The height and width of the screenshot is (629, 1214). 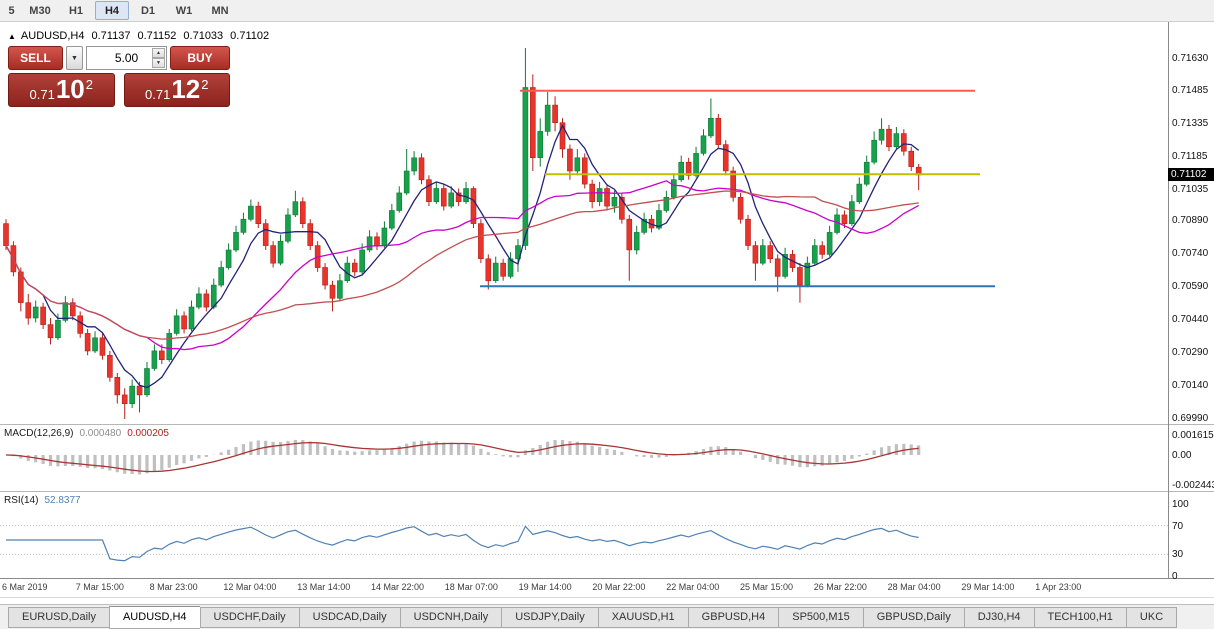 What do you see at coordinates (158, 53) in the screenshot?
I see `volume-increase-button: ▲` at bounding box center [158, 53].